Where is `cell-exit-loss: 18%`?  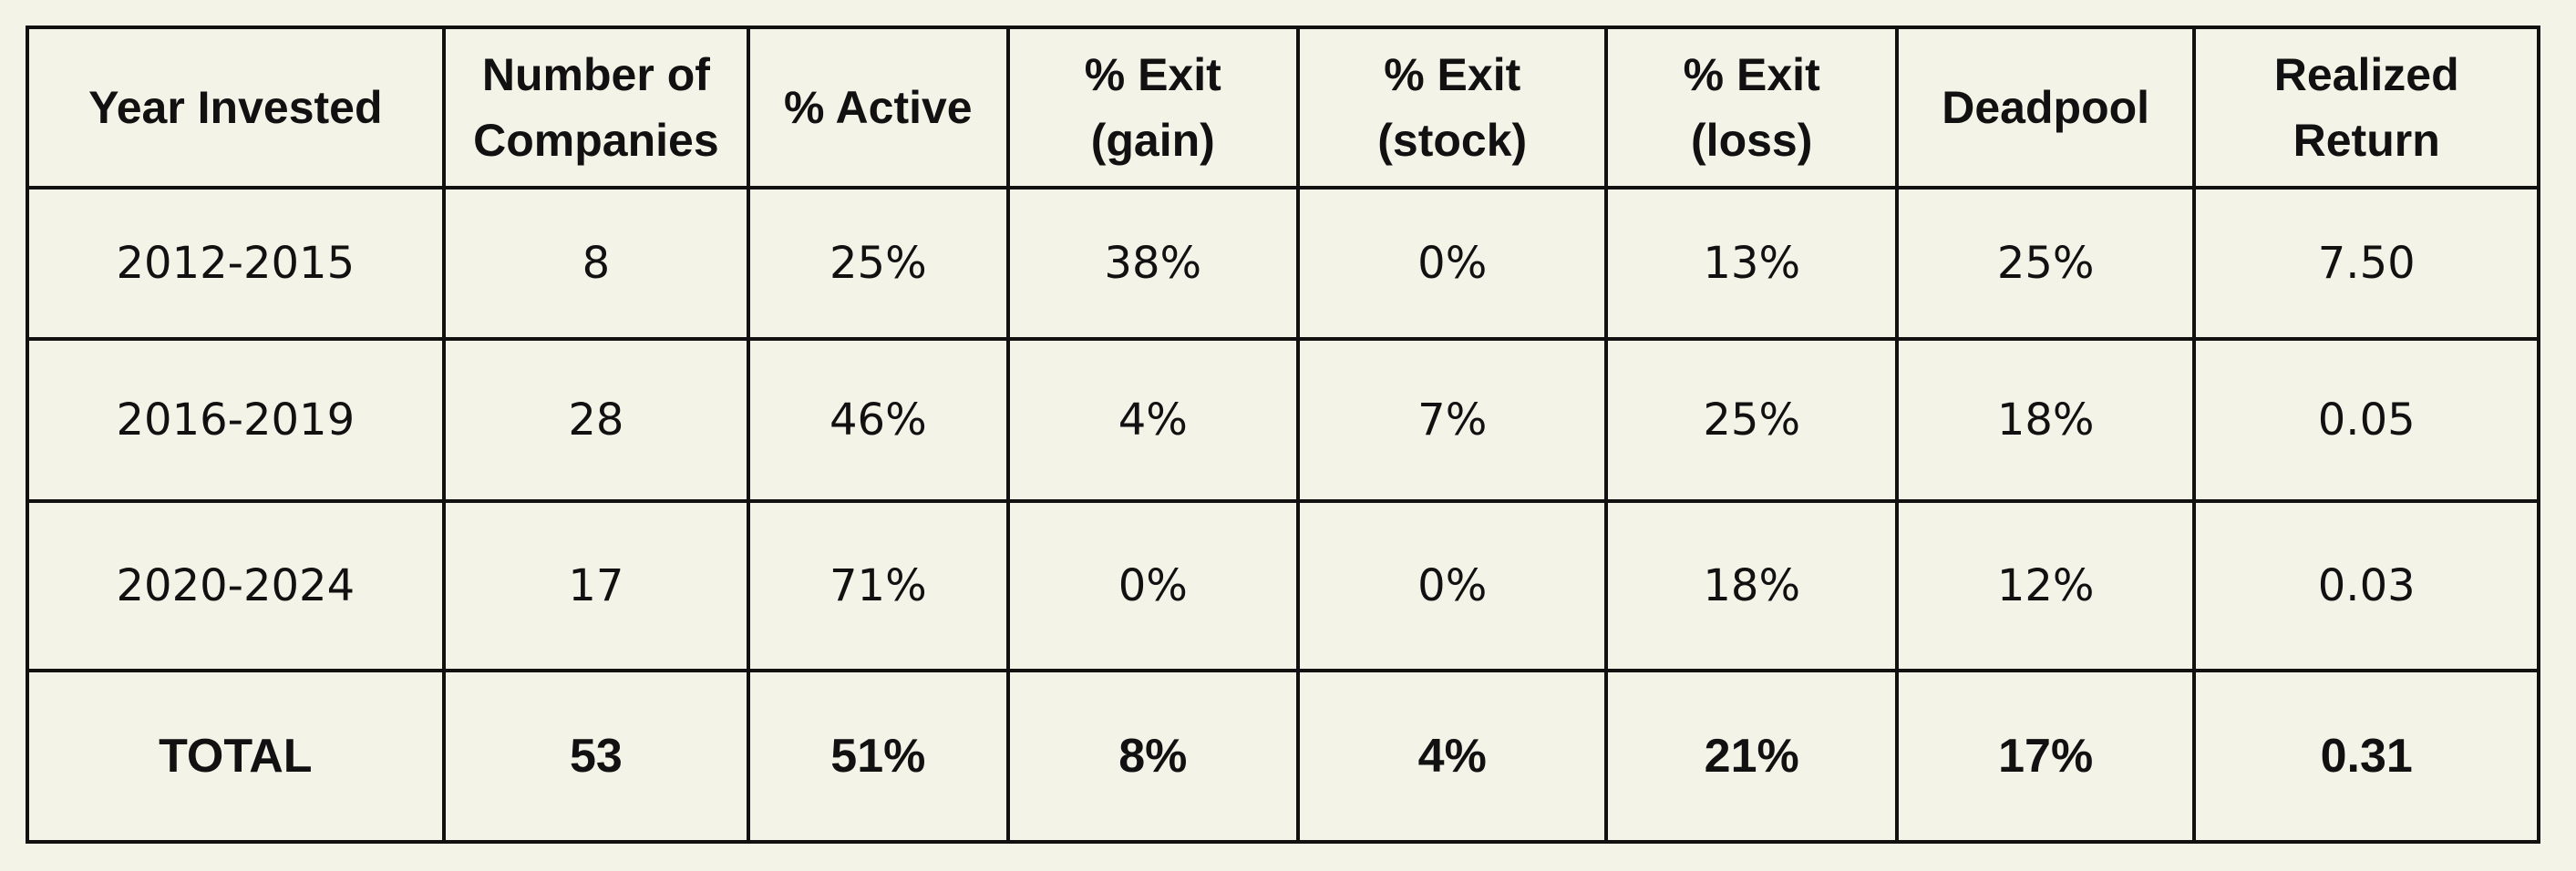 cell-exit-loss: 18% is located at coordinates (1751, 585).